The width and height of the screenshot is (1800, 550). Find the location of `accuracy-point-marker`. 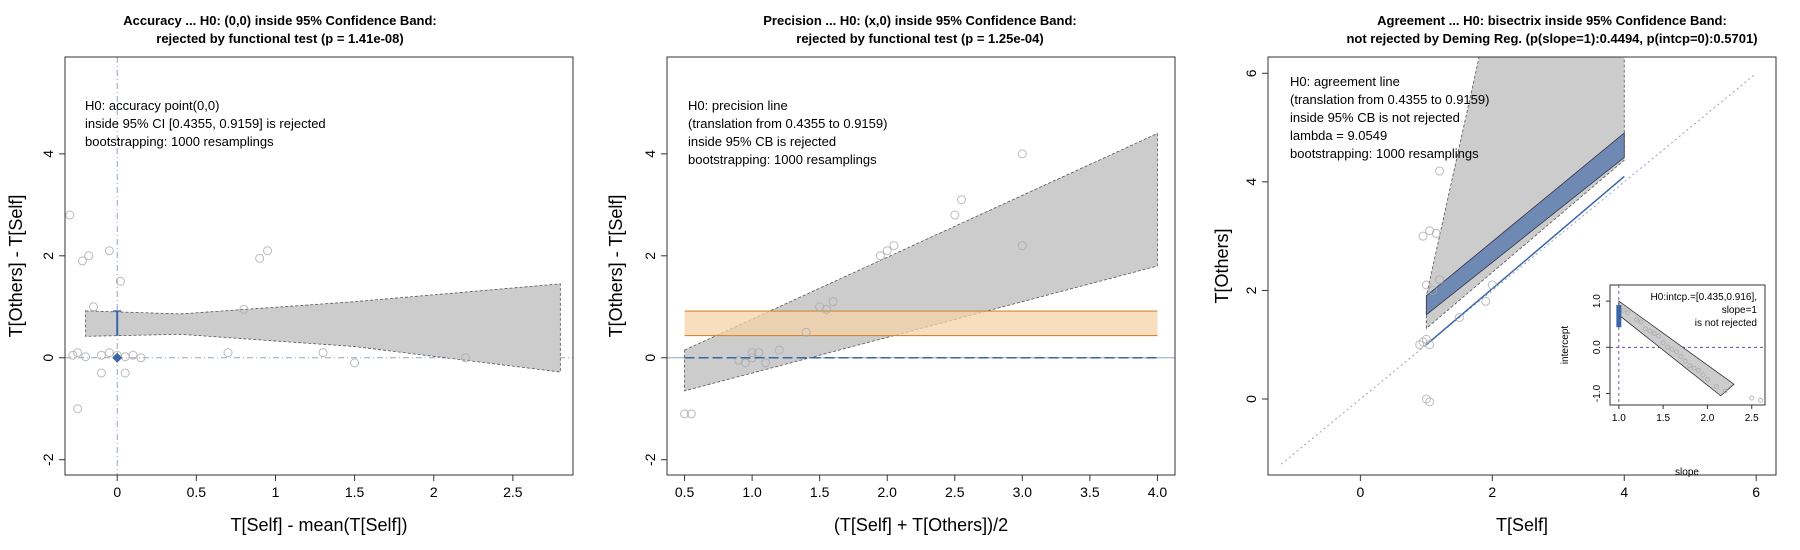

accuracy-point-marker is located at coordinates (117, 357).